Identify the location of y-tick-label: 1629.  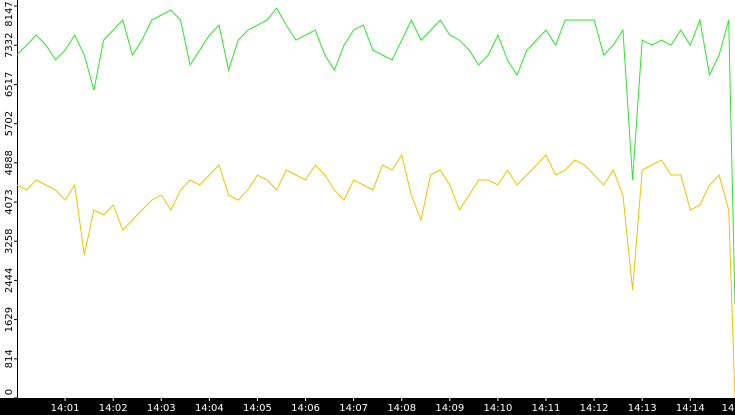
(9, 319).